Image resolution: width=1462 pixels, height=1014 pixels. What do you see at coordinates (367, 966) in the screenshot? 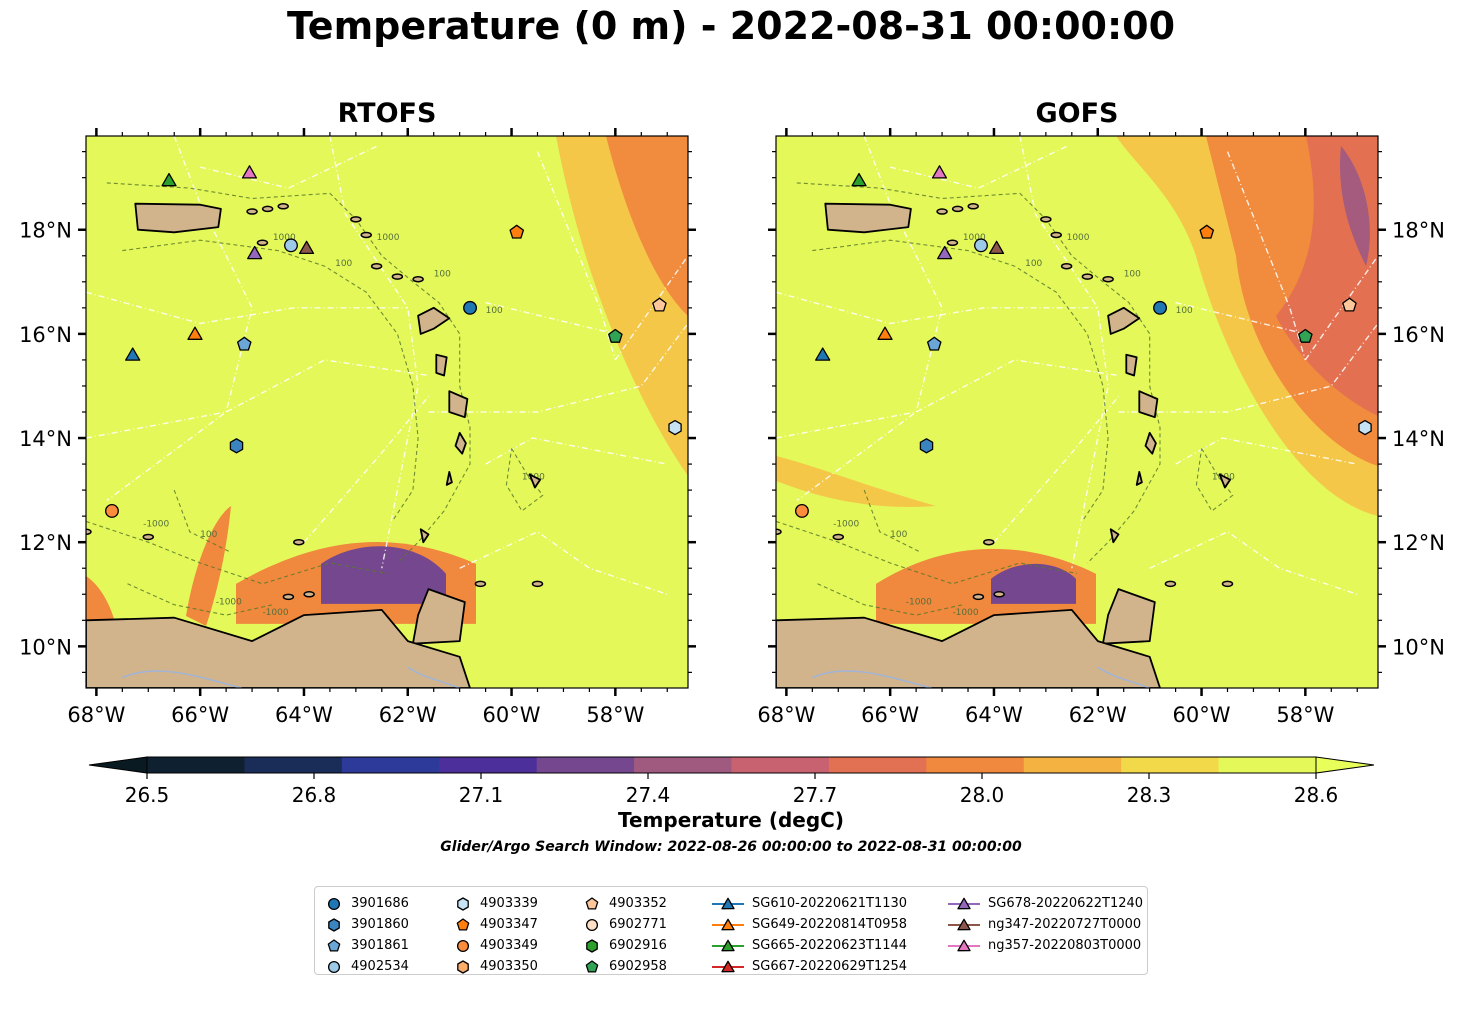
I see `legend-item: 4902534` at bounding box center [367, 966].